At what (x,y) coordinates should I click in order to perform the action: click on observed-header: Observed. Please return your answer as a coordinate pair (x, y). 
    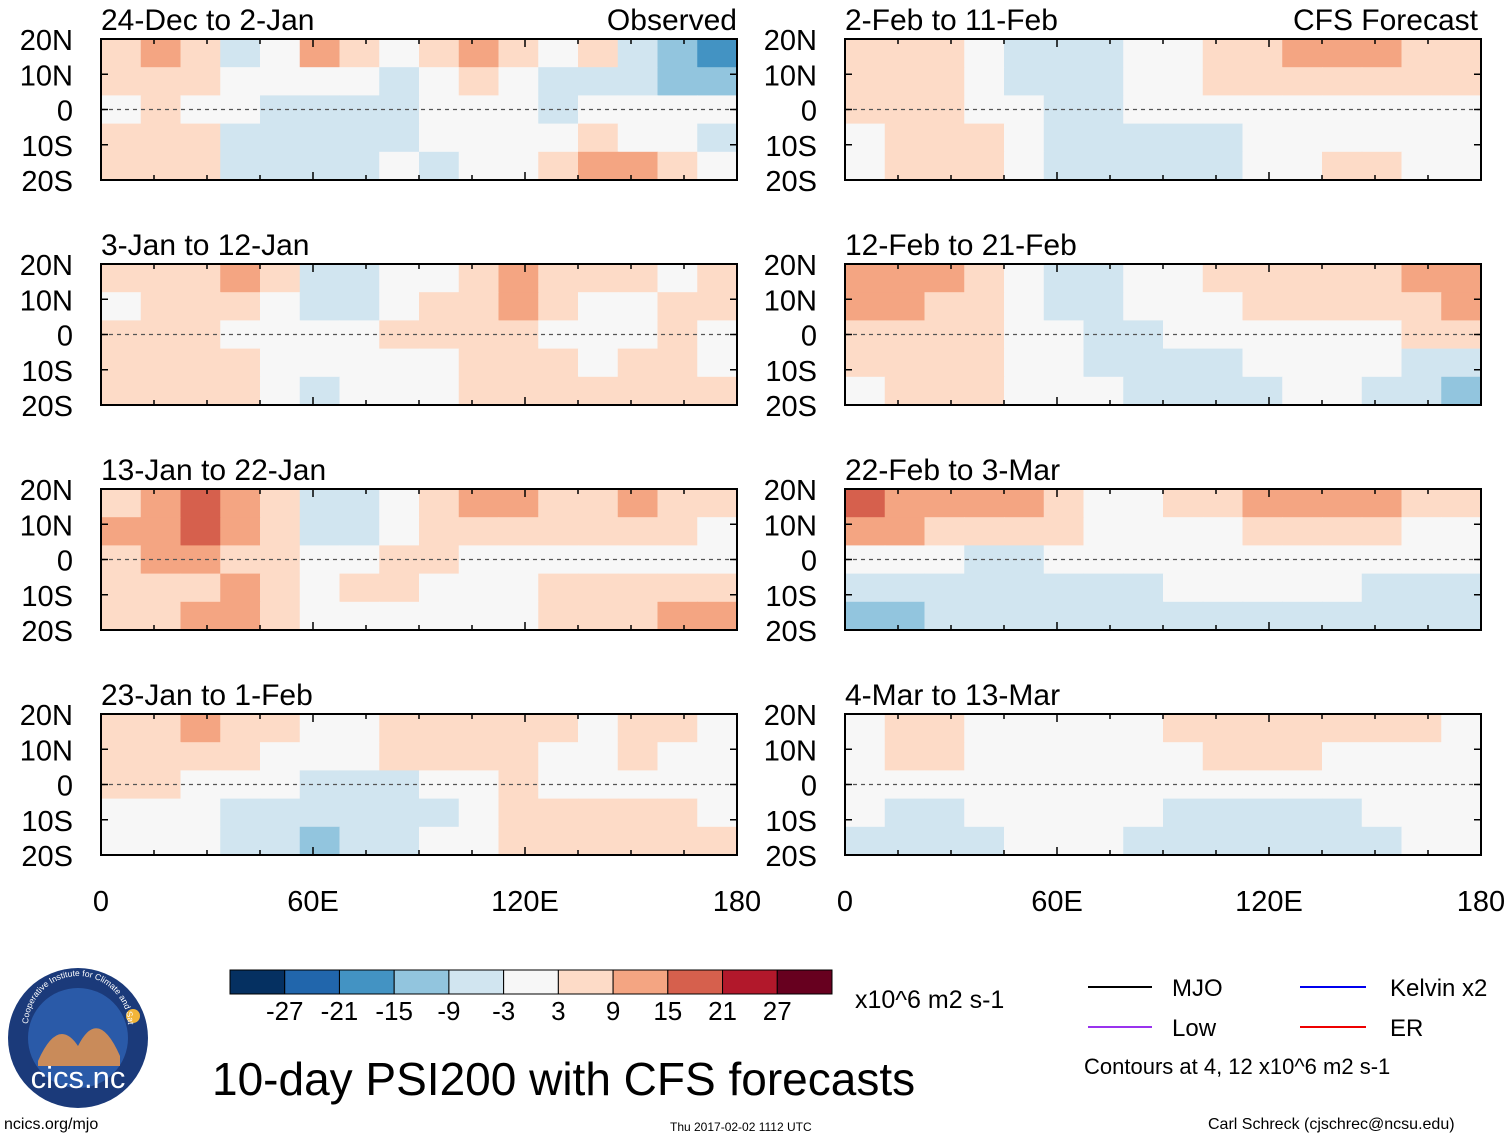
    Looking at the image, I should click on (672, 20).